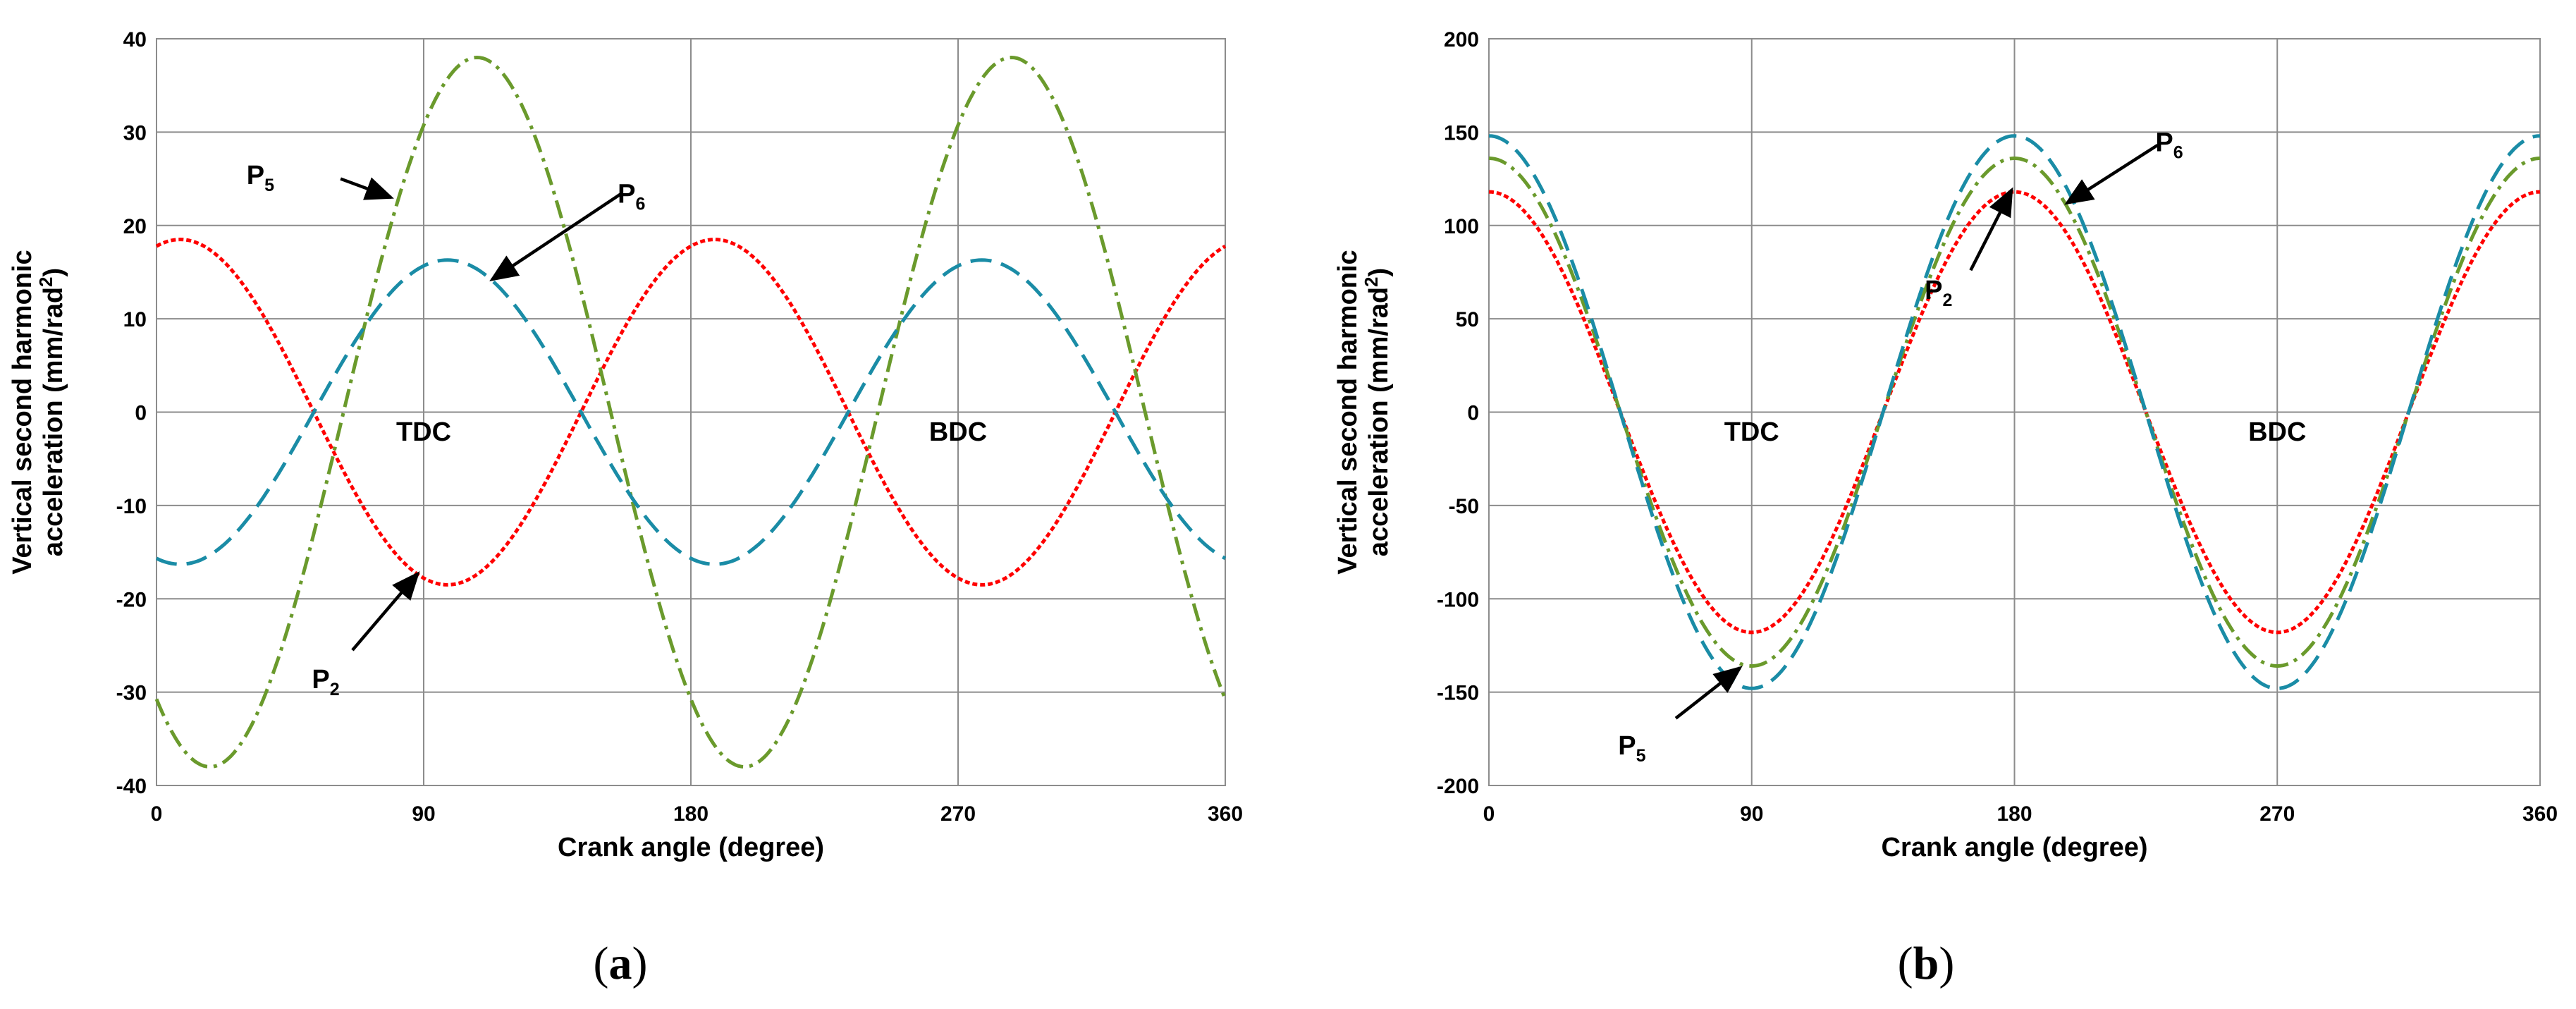  What do you see at coordinates (1461, 226) in the screenshot?
I see `chart-b-ytick-label: 100` at bounding box center [1461, 226].